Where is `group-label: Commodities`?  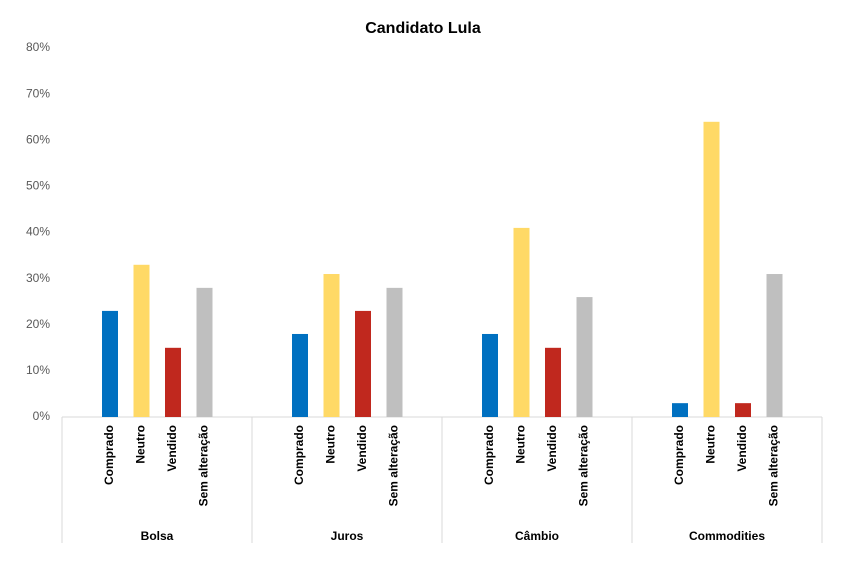
group-label: Commodities is located at coordinates (727, 536).